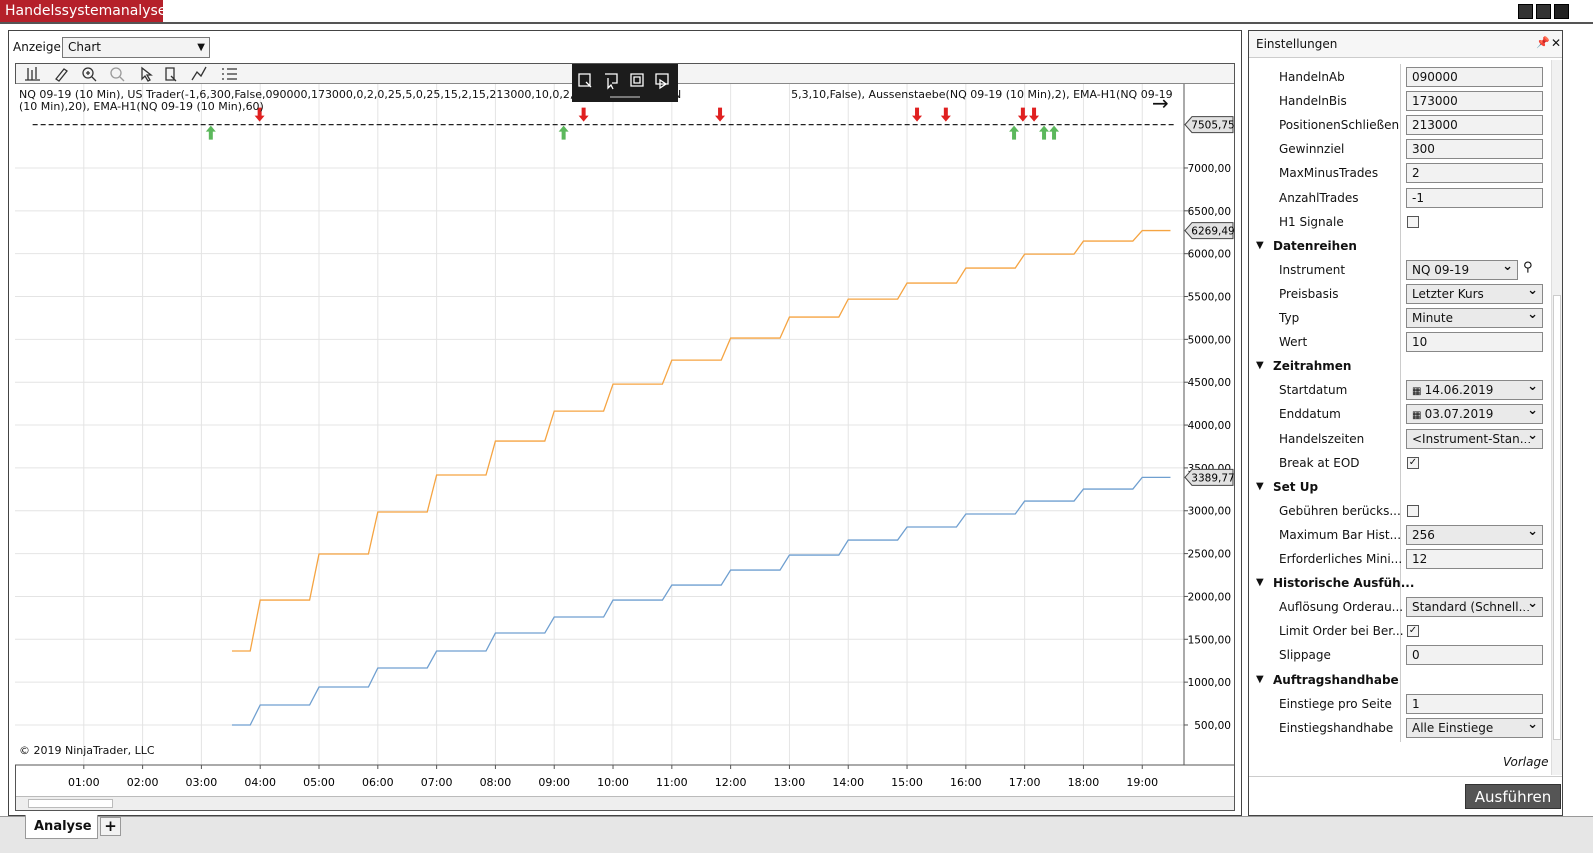 The image size is (1593, 853). I want to click on section-header: Auftragshandhabe, so click(1336, 679).